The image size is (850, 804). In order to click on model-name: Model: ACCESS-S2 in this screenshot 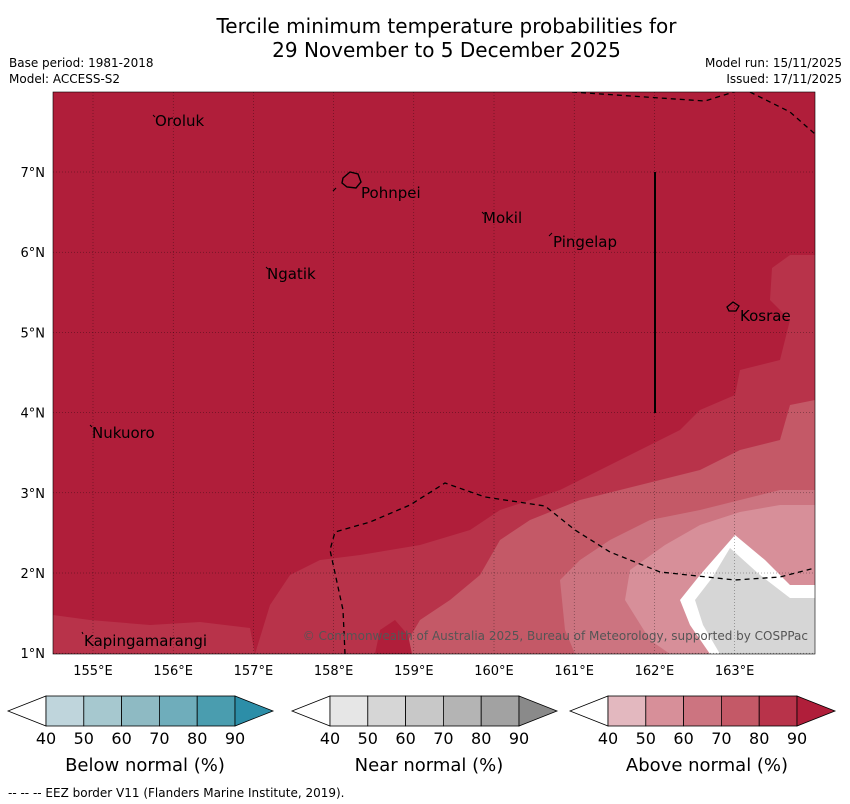, I will do `click(65, 79)`.